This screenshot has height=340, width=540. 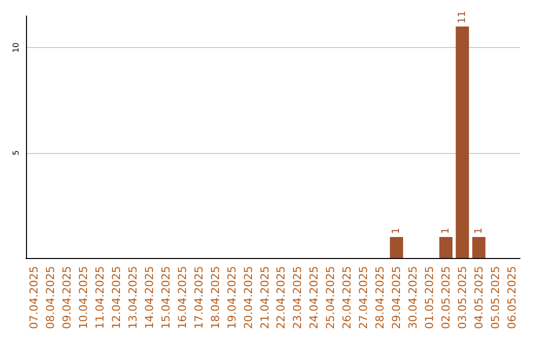 I want to click on x-tick-label: 10.04.2025, so click(x=83, y=298).